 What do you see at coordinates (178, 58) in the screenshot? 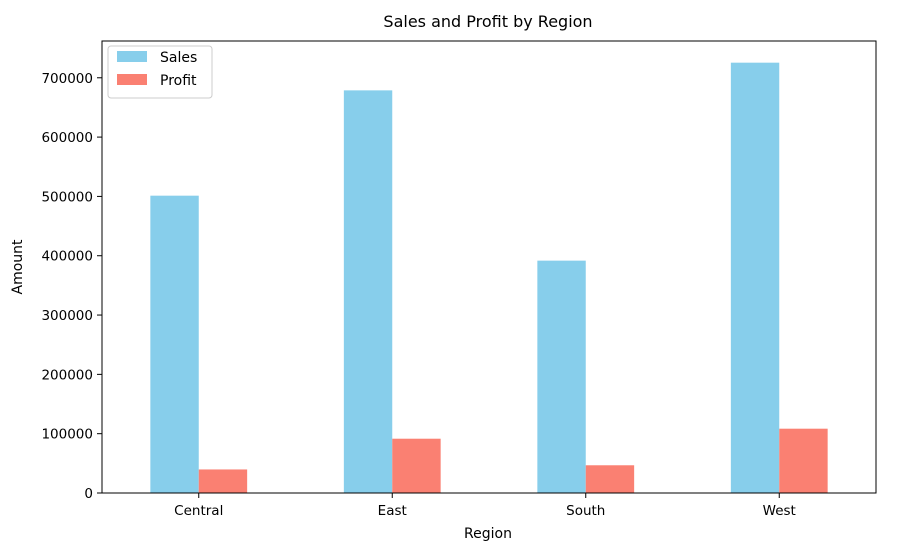
I see `legend-label-sales: Sales` at bounding box center [178, 58].